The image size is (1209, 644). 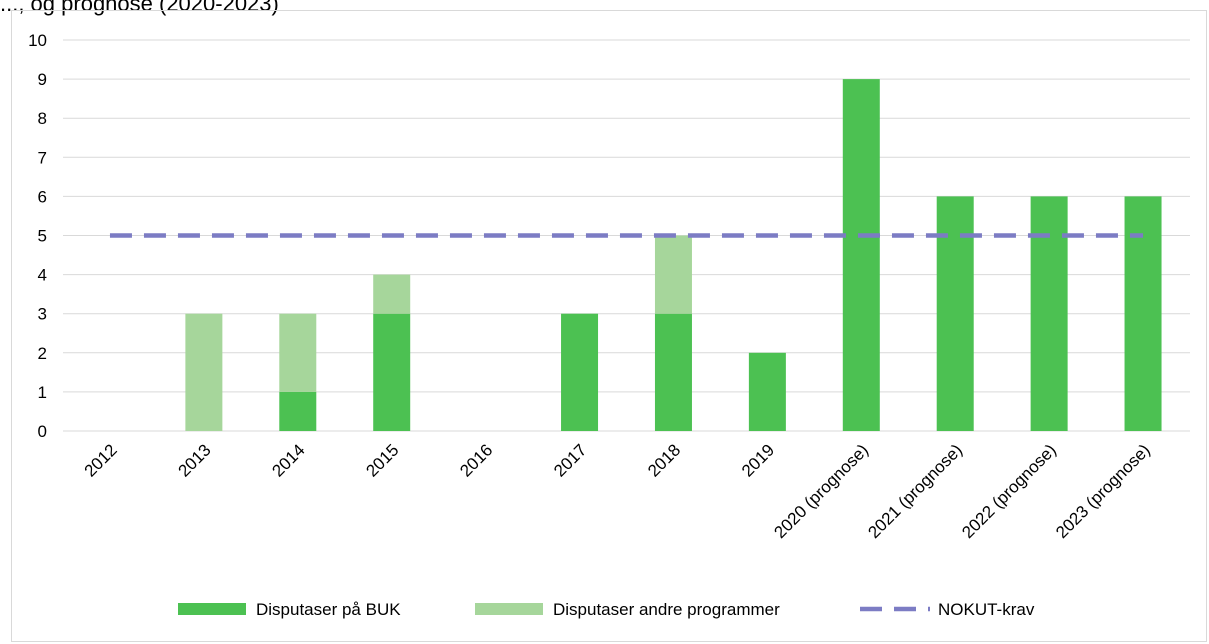 I want to click on y-tick-label: 9, so click(x=42, y=79).